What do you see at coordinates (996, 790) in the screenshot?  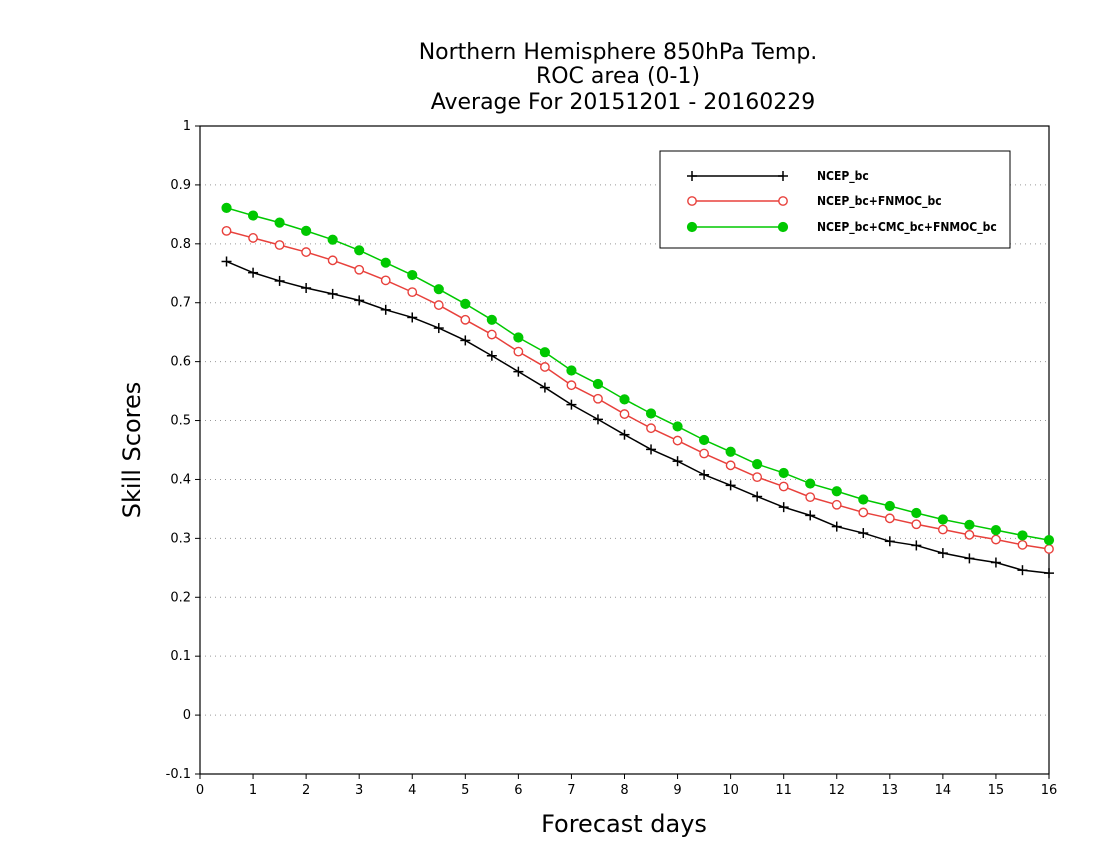 I see `x-tick-label: 15` at bounding box center [996, 790].